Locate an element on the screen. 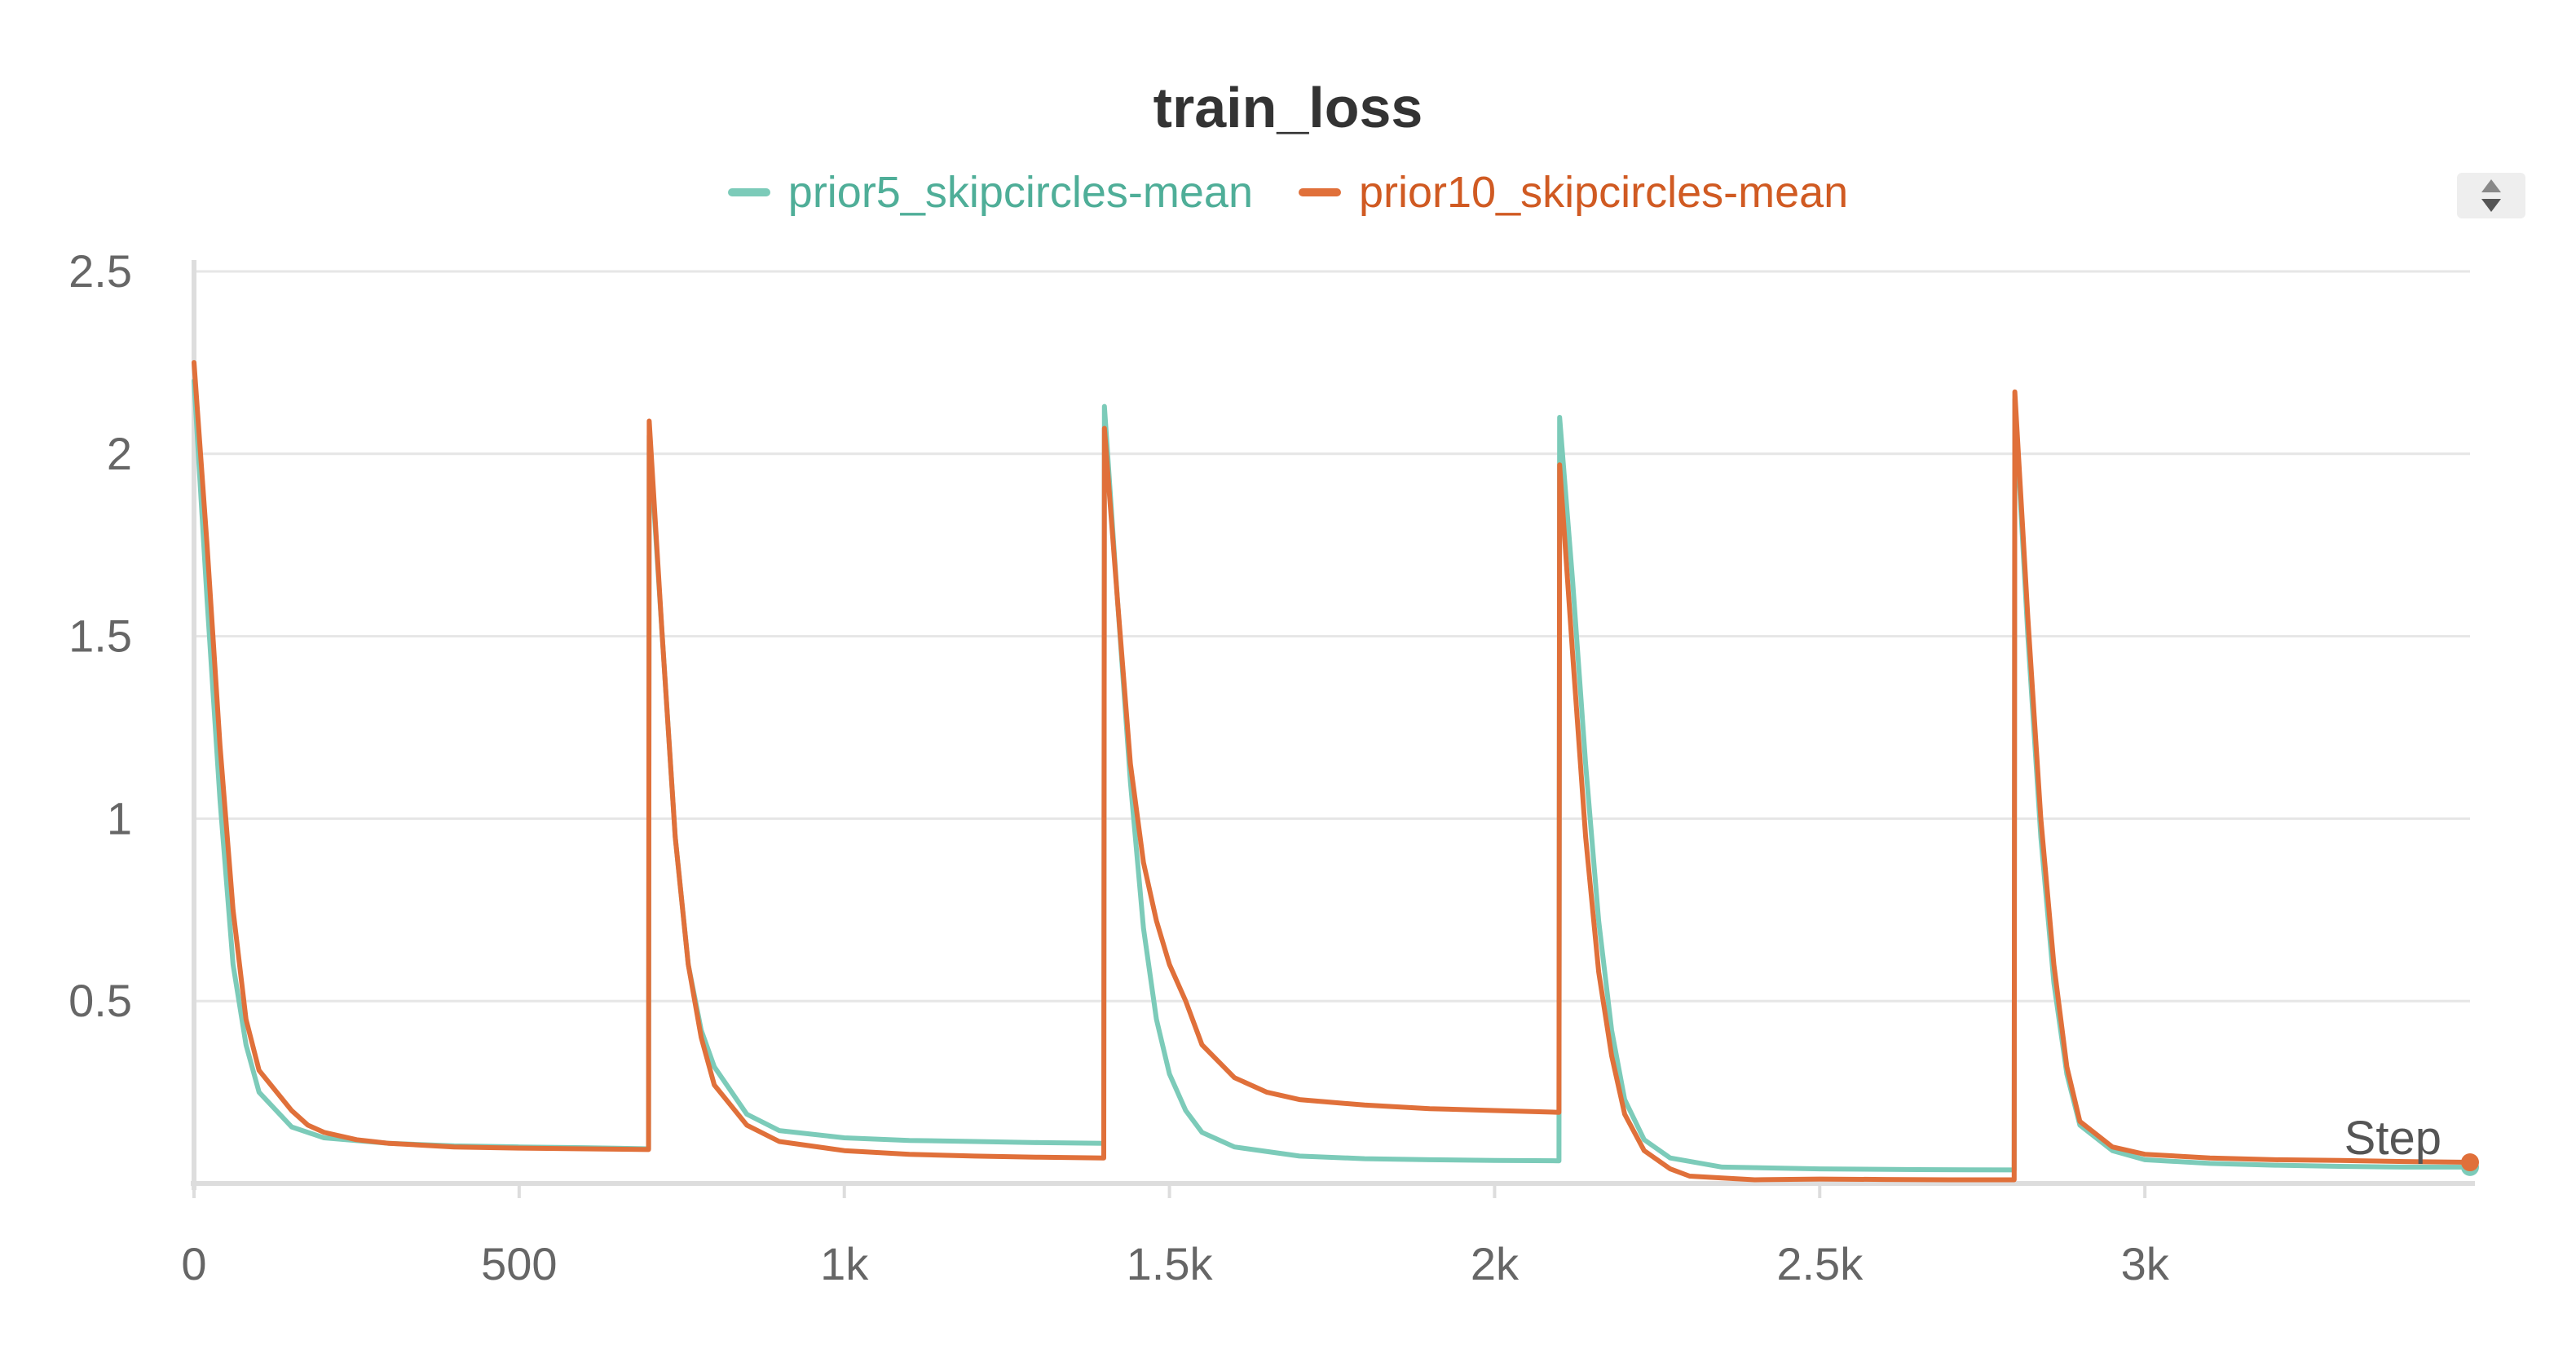 The image size is (2576, 1353). x-tick-label: 3k is located at coordinates (2145, 1263).